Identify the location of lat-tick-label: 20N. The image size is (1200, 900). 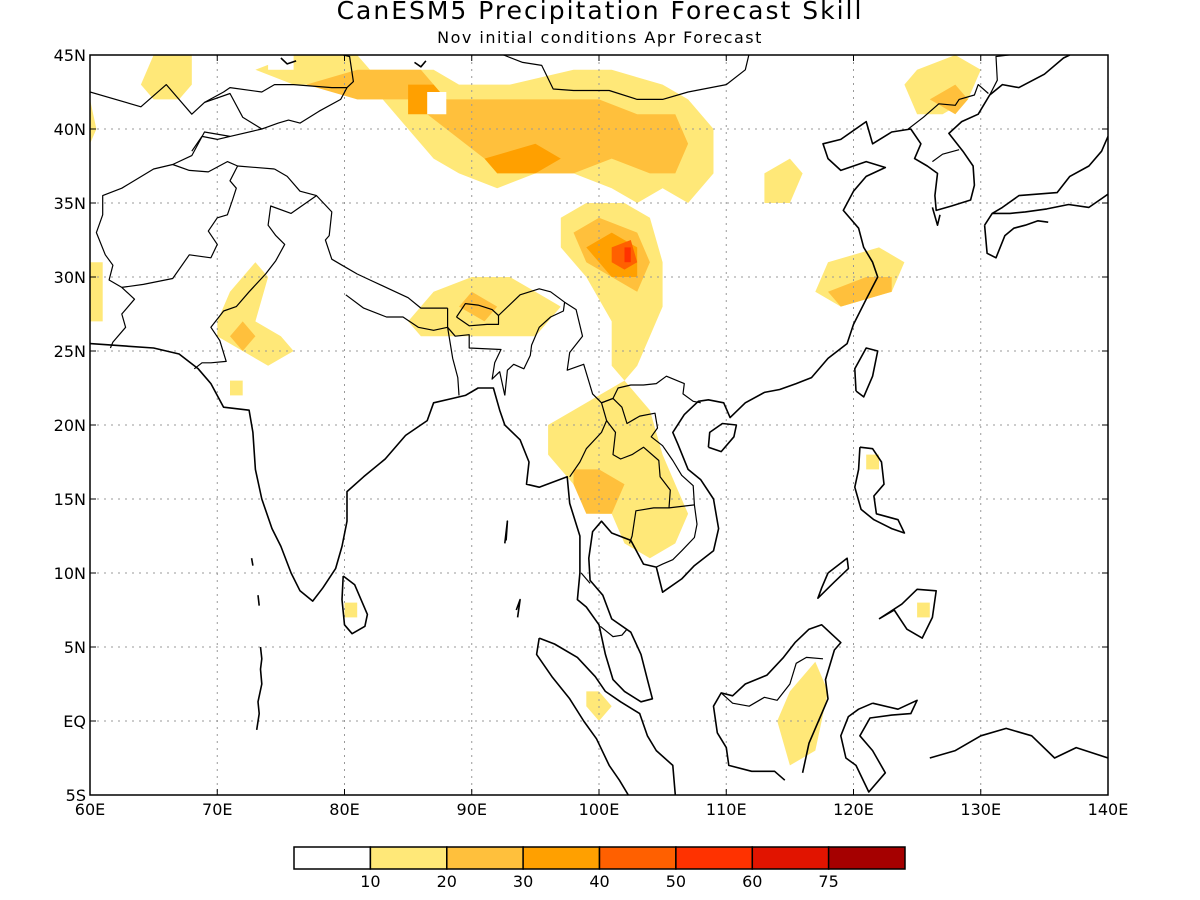
(70, 425).